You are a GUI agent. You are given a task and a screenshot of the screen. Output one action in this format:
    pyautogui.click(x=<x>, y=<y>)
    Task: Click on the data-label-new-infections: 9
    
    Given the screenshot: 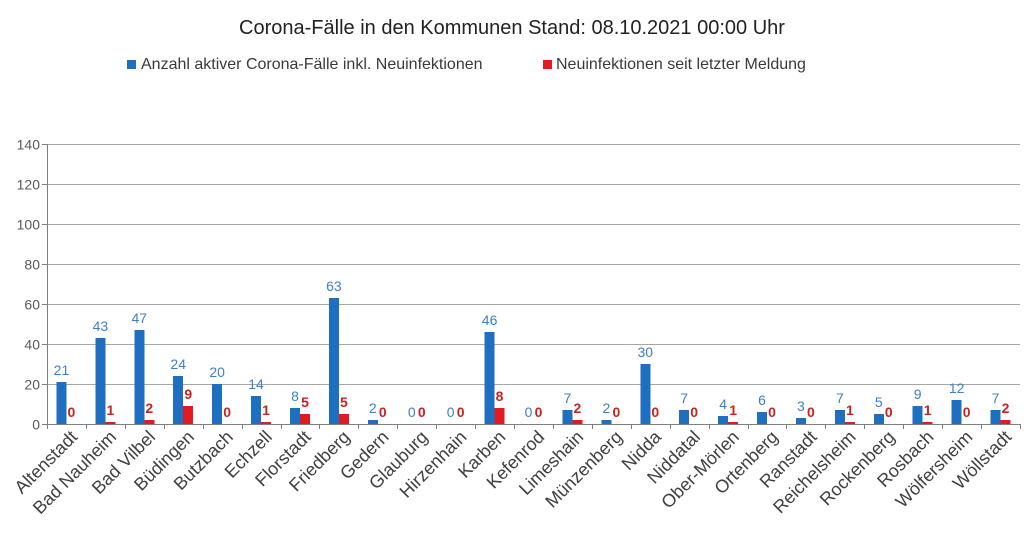 What is the action you would take?
    pyautogui.click(x=188, y=394)
    